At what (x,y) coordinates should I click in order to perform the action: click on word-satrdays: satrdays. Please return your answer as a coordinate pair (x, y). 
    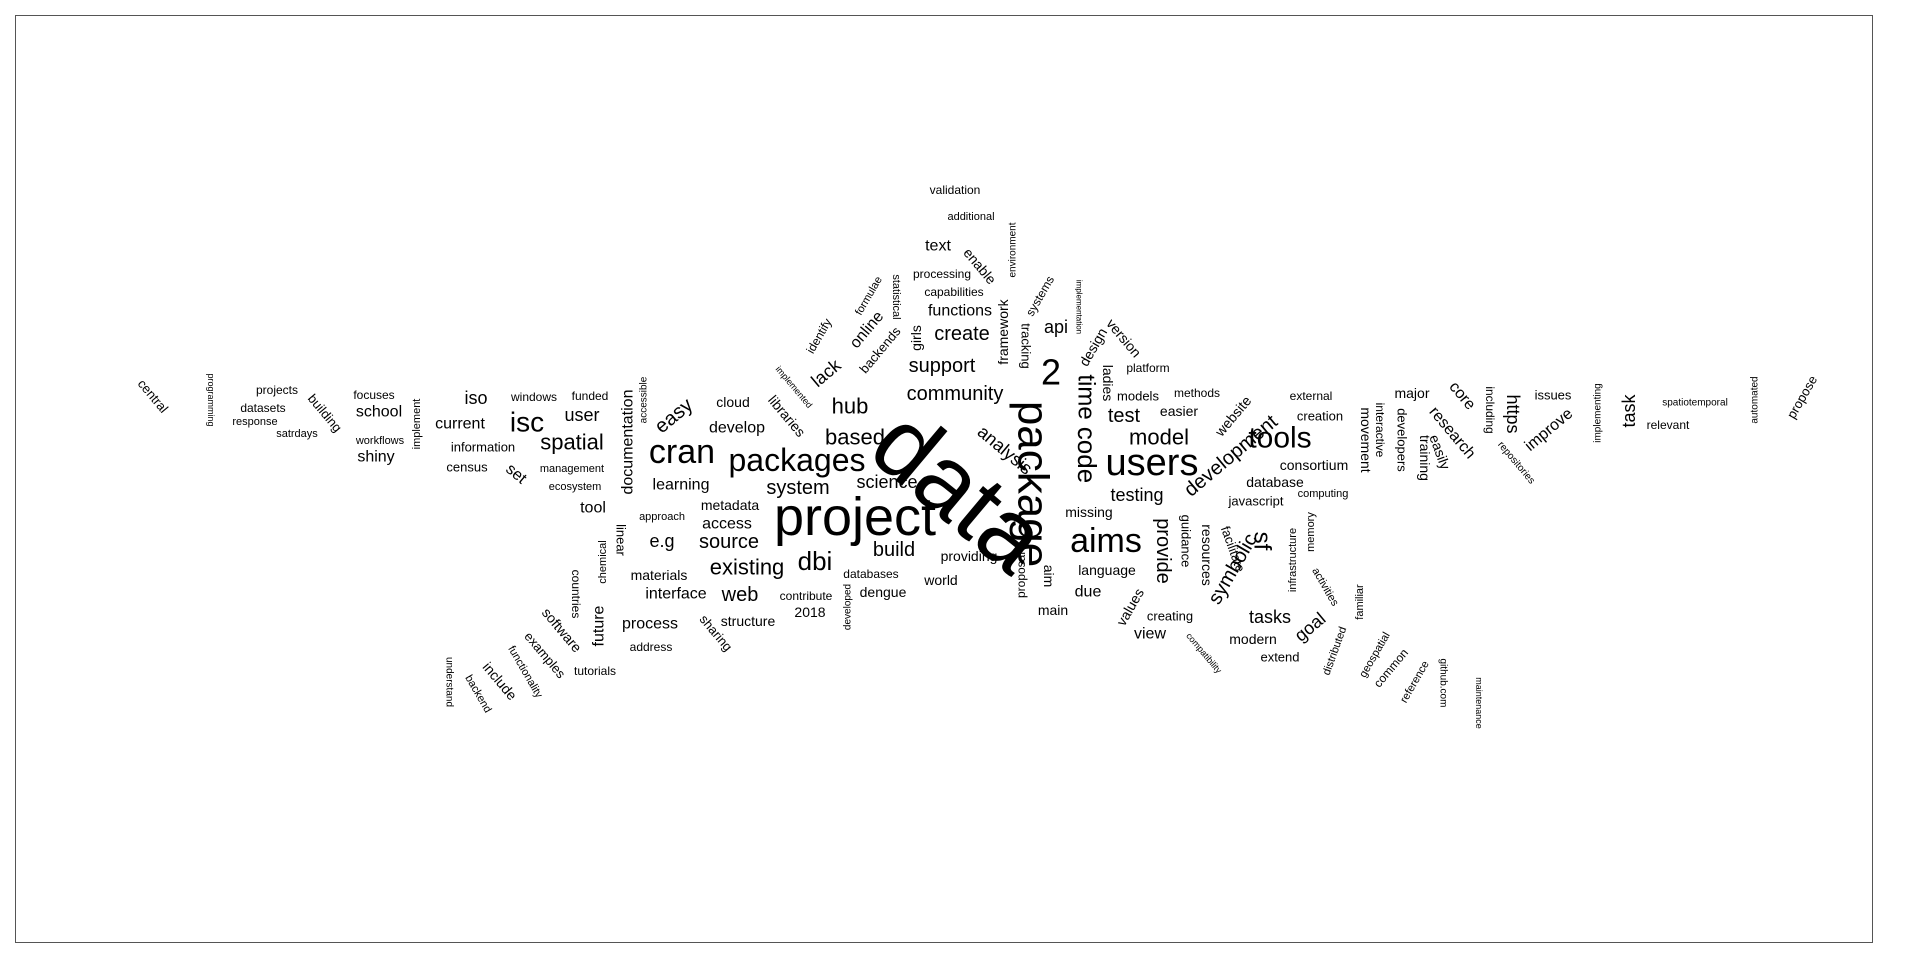
    Looking at the image, I should click on (297, 434).